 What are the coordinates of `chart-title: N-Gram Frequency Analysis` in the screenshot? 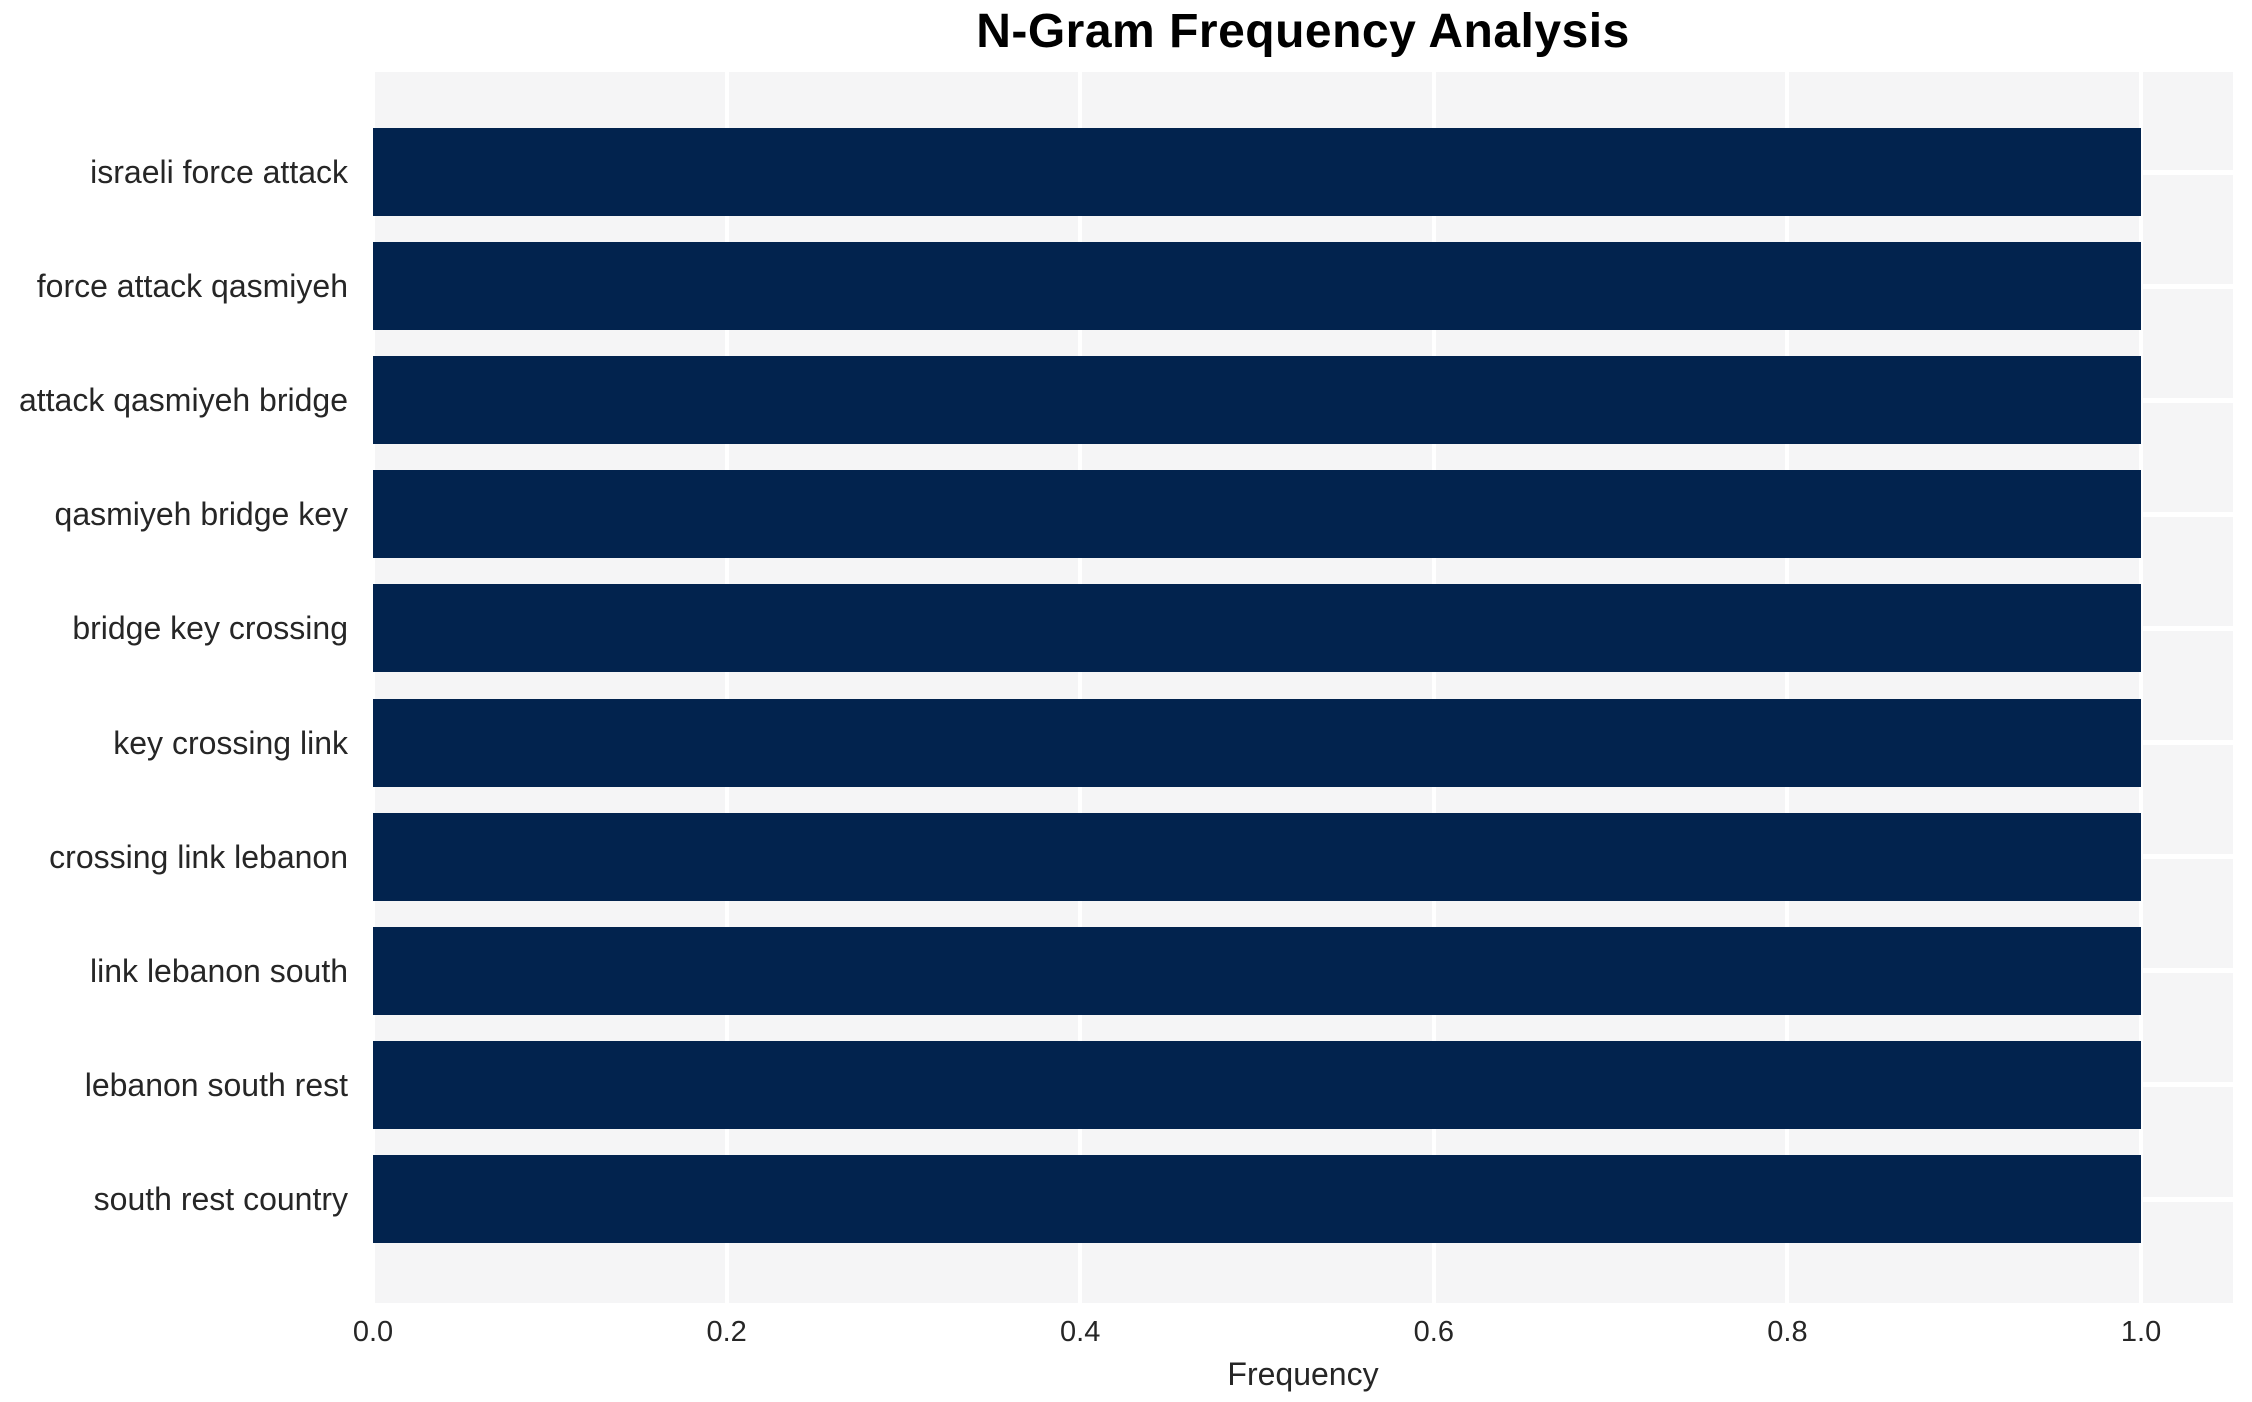 It's located at (1303, 31).